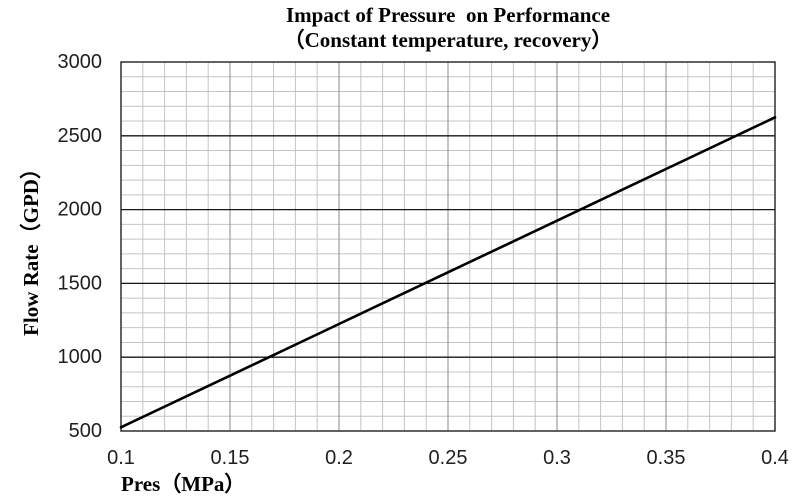  What do you see at coordinates (121, 458) in the screenshot?
I see `x-tick-label: 0.1` at bounding box center [121, 458].